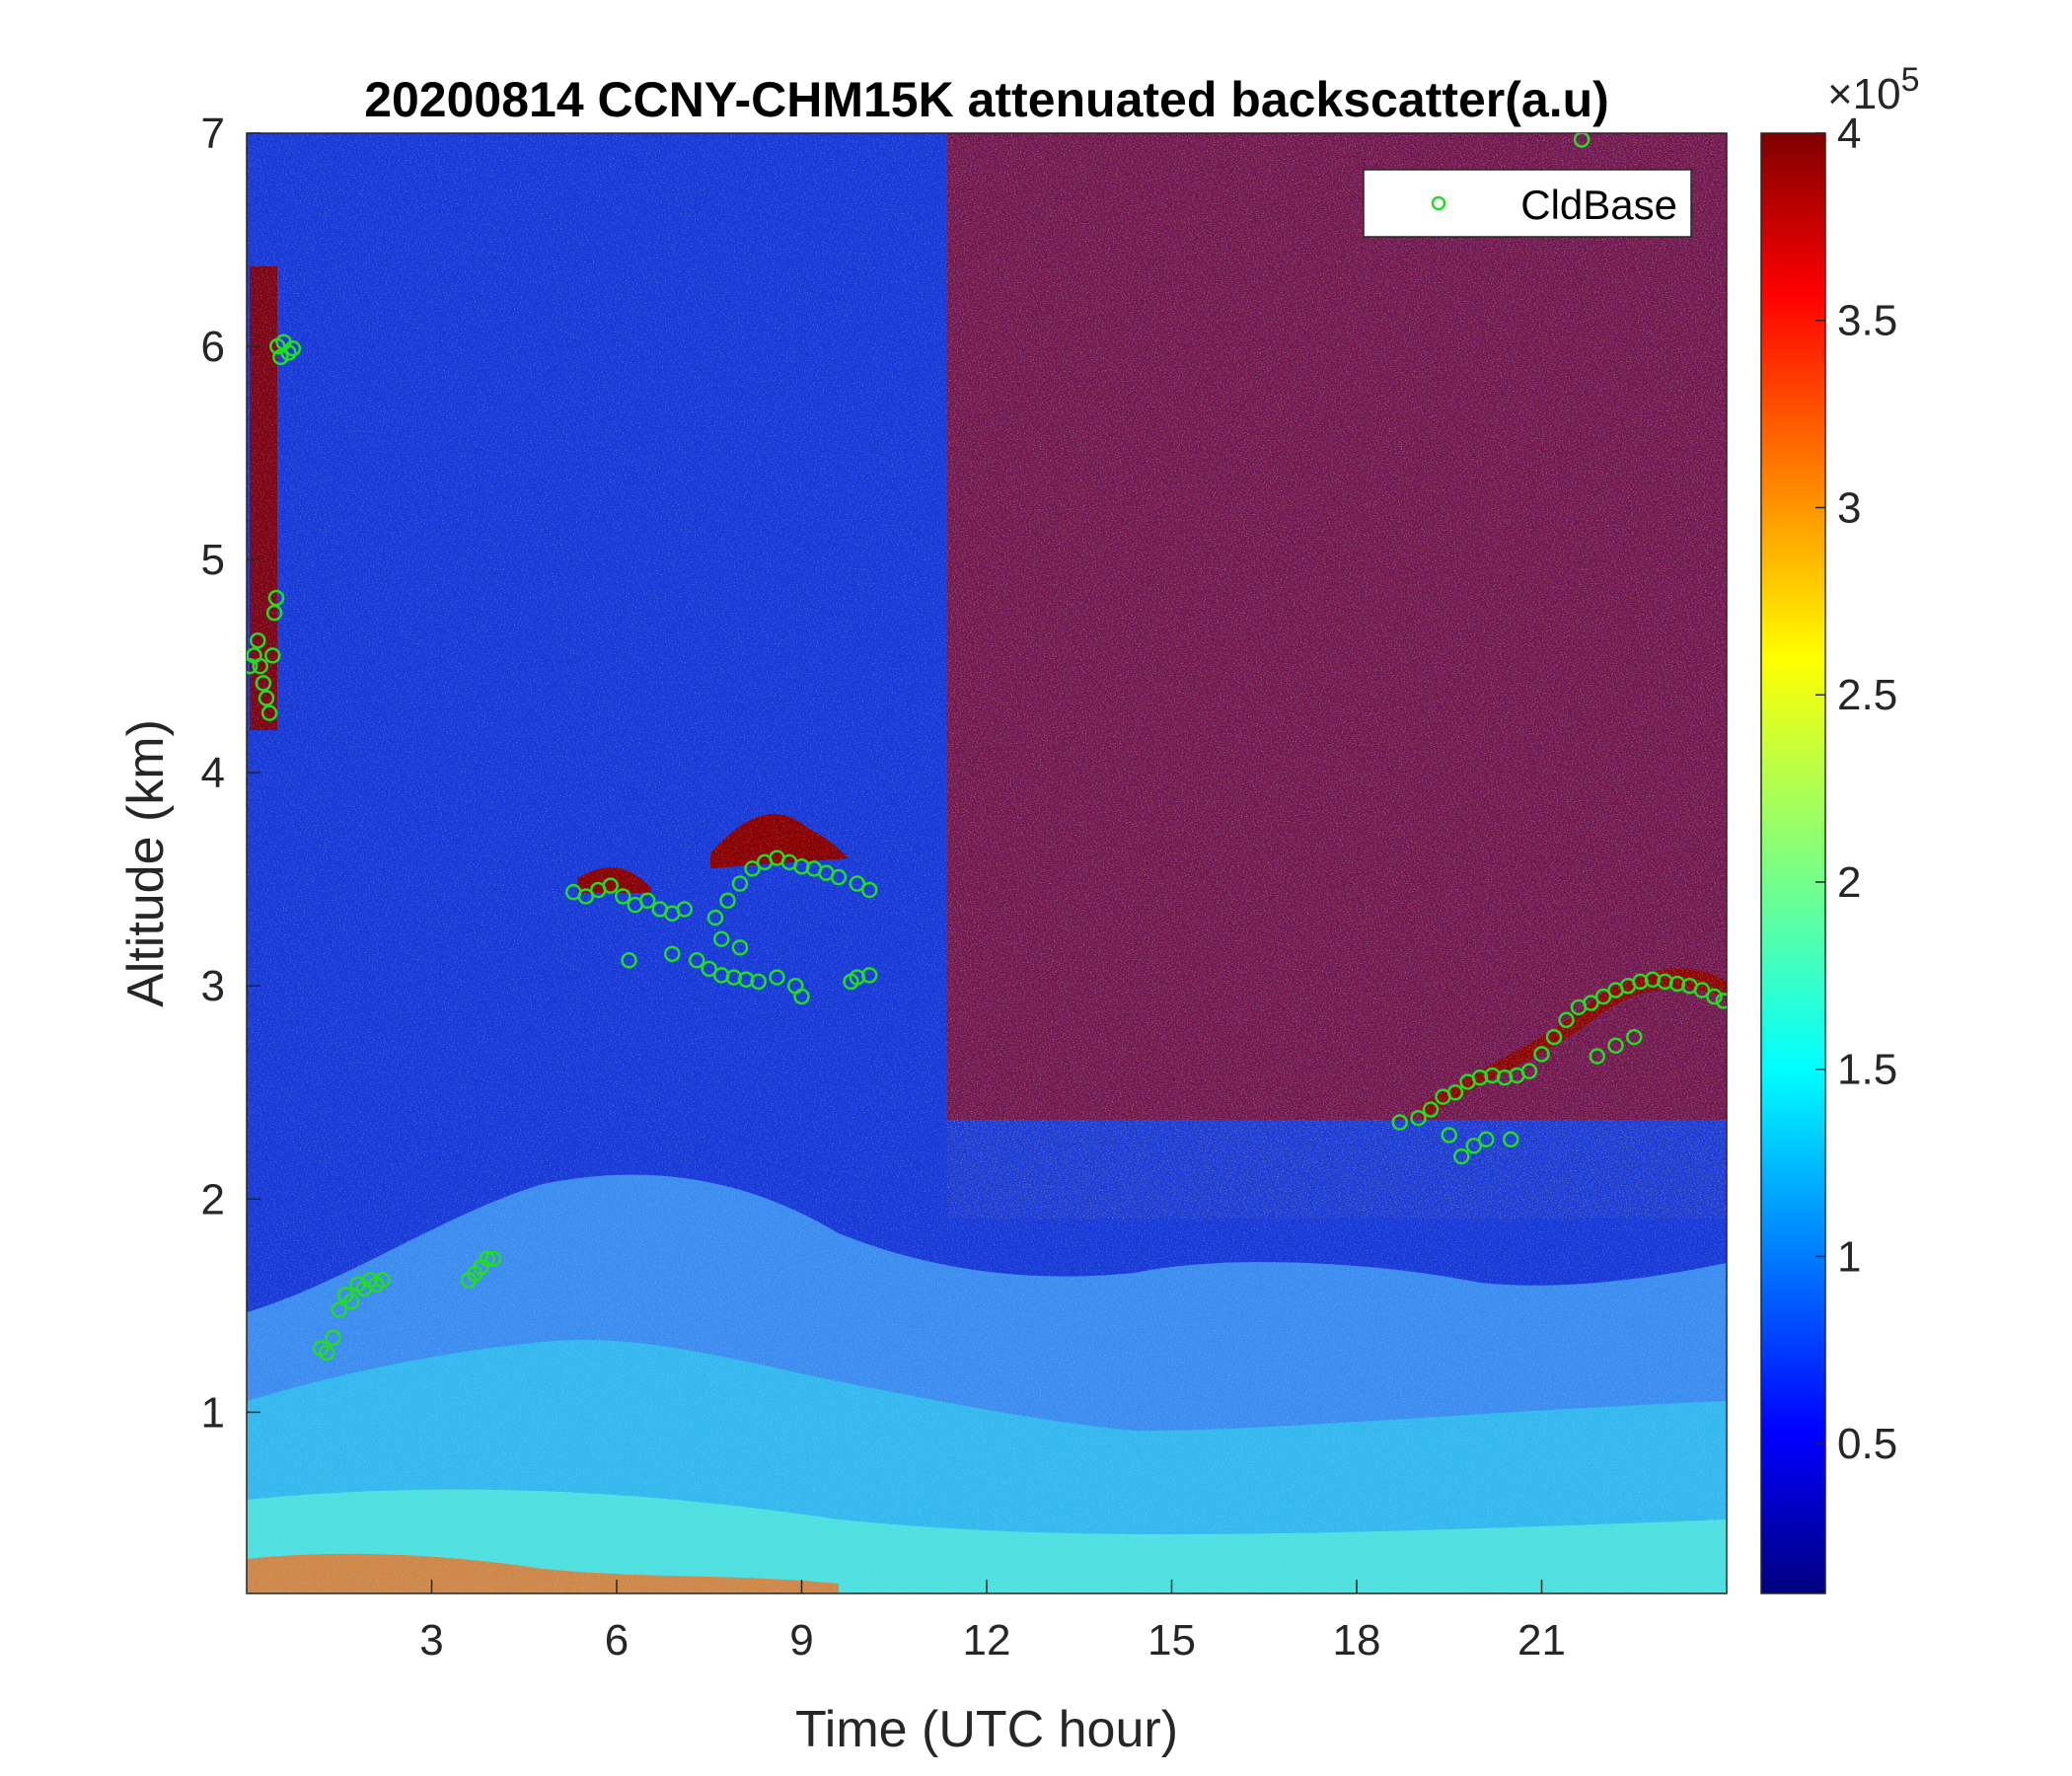  What do you see at coordinates (1849, 508) in the screenshot?
I see `colorbar-tick-label: 3` at bounding box center [1849, 508].